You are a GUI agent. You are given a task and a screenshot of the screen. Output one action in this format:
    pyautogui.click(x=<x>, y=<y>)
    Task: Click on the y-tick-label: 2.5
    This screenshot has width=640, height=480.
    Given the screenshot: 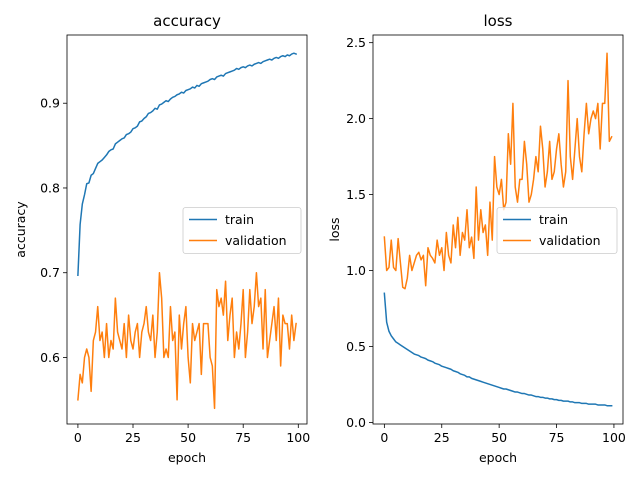 What is the action you would take?
    pyautogui.click(x=356, y=42)
    